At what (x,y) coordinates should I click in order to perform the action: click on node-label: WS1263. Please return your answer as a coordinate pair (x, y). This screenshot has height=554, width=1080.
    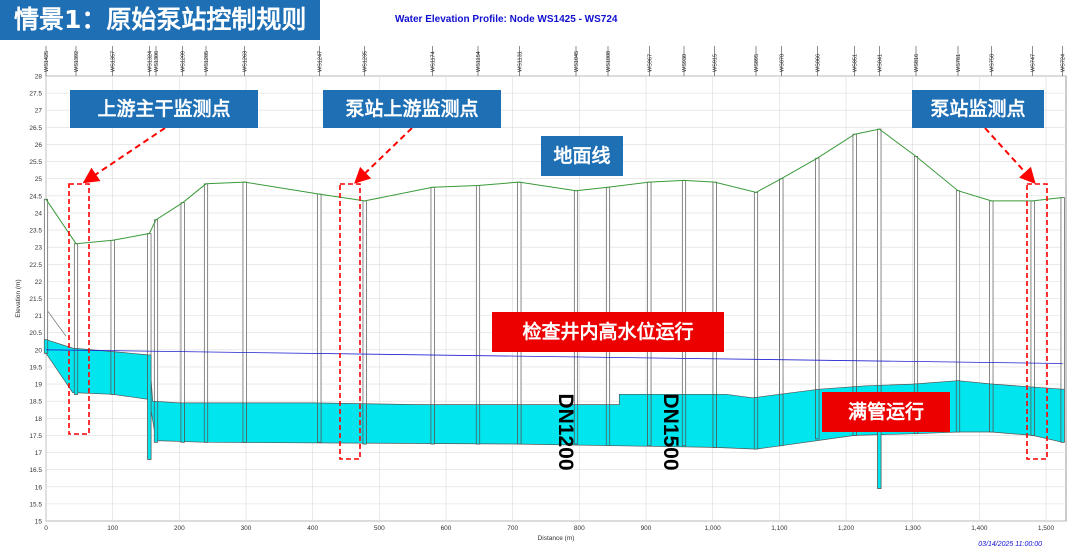
    Looking at the image, I should click on (246, 61).